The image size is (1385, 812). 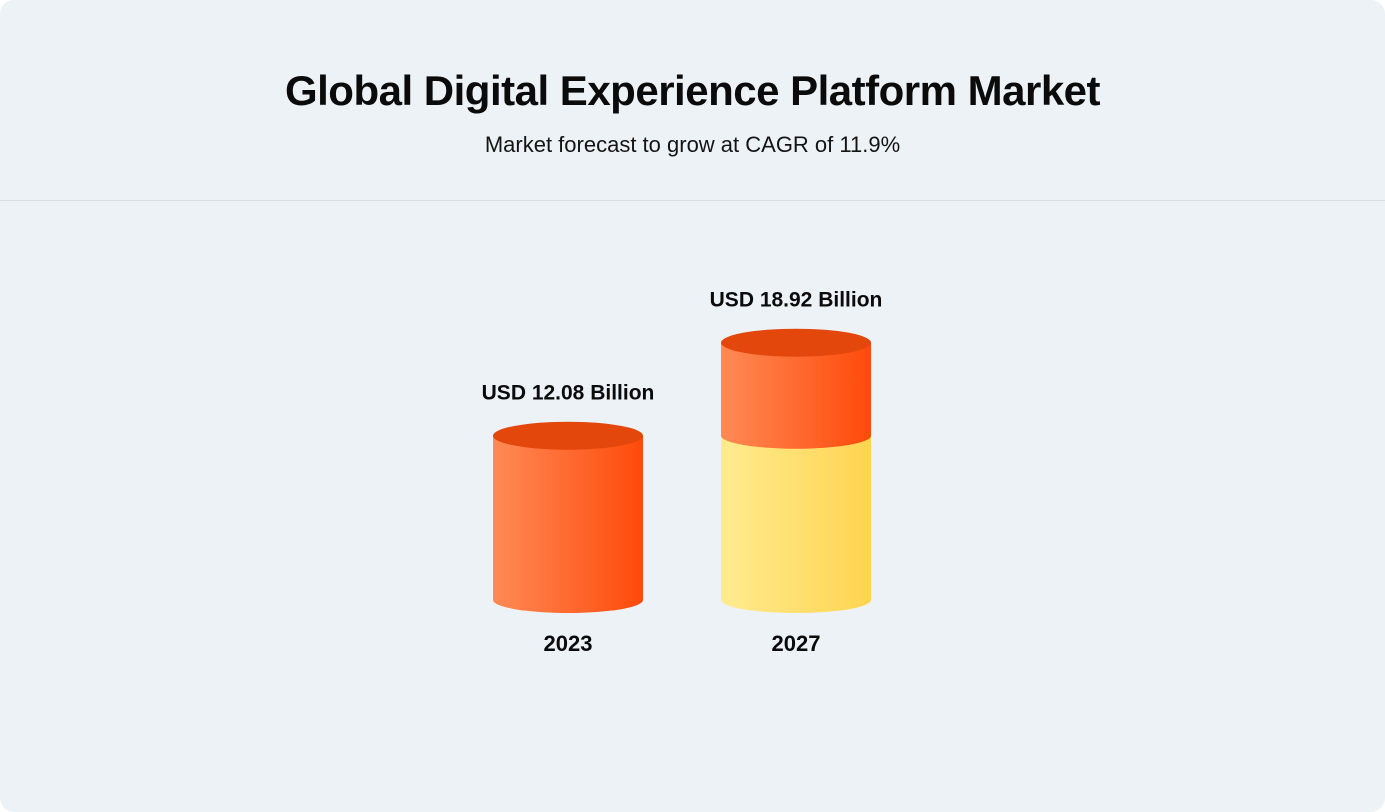 What do you see at coordinates (796, 524) in the screenshot?
I see `bar-2027-base-segment` at bounding box center [796, 524].